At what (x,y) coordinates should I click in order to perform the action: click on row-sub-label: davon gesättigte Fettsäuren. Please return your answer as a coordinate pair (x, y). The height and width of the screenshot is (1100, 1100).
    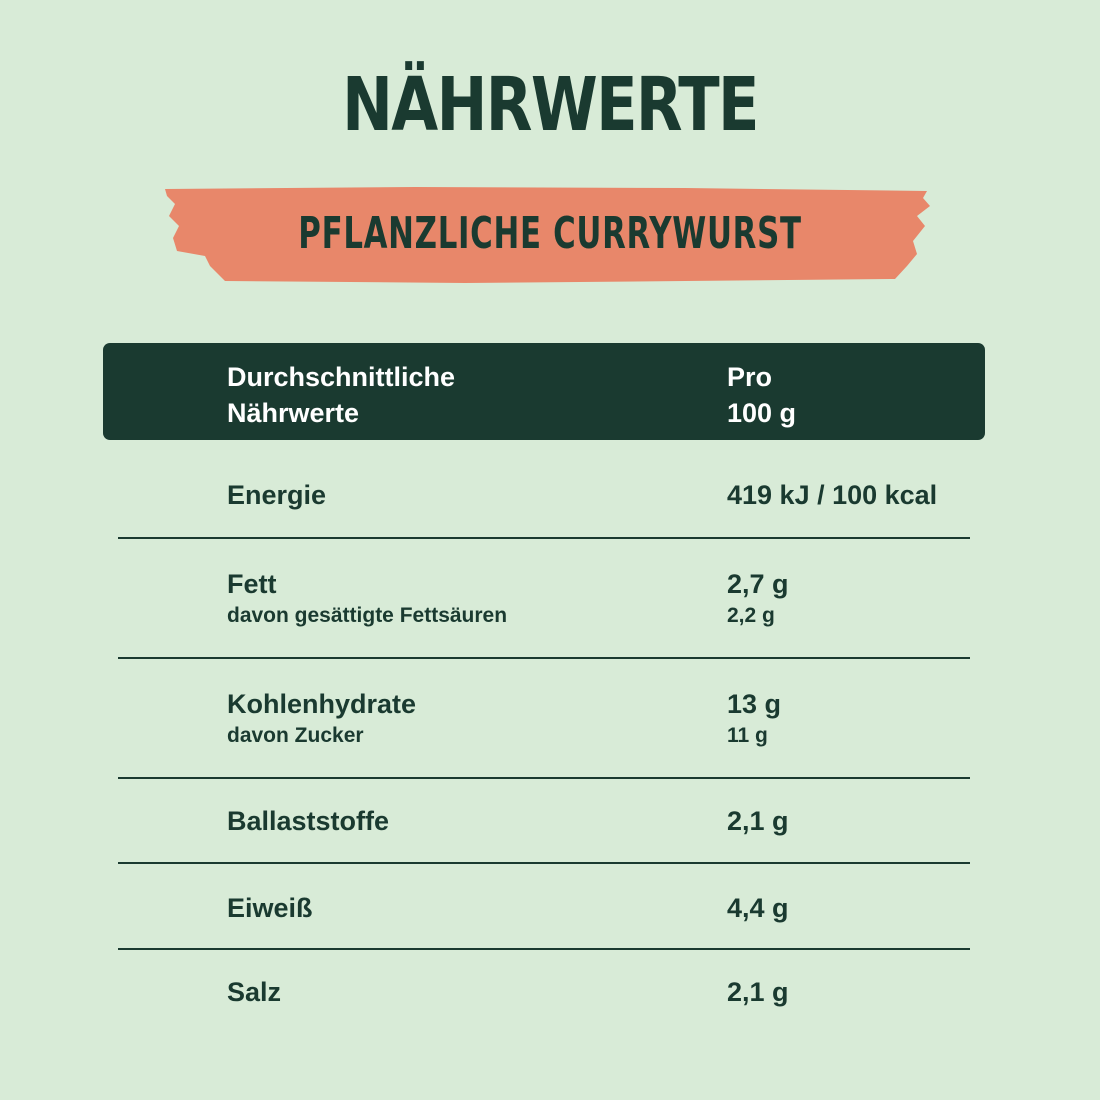
    Looking at the image, I should click on (367, 615).